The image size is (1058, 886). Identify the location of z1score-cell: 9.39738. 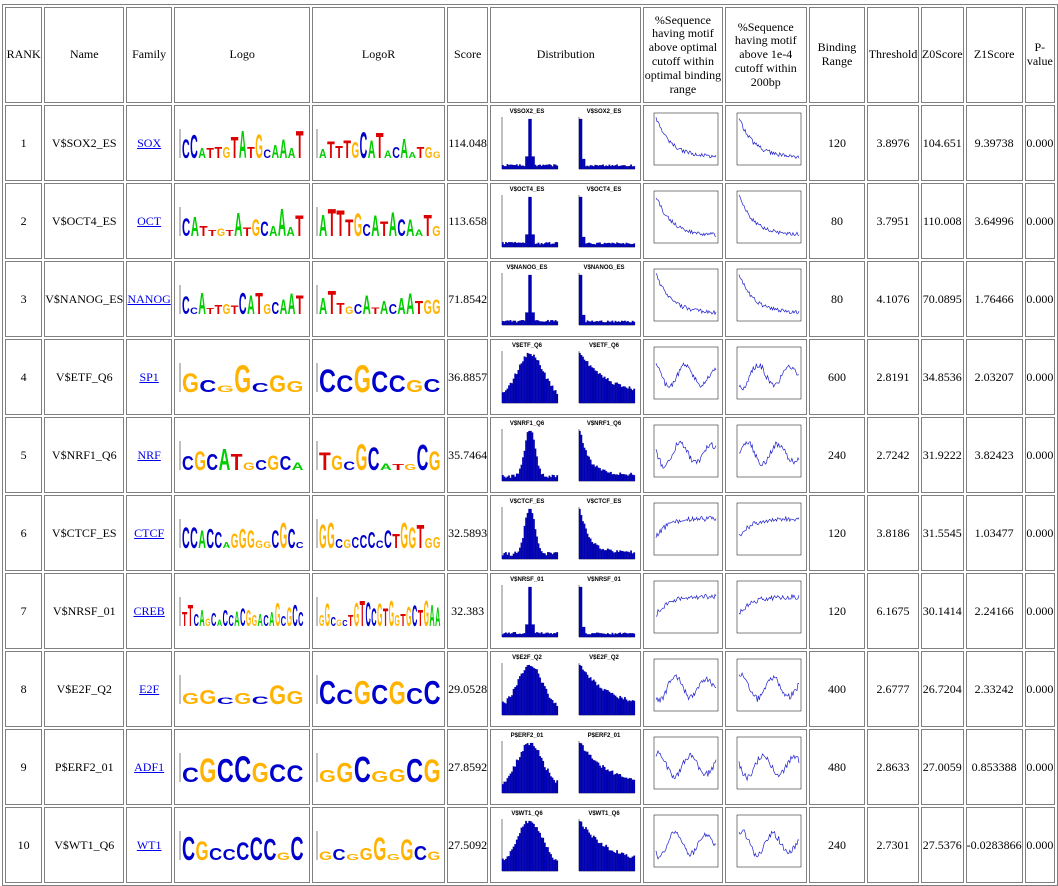
(994, 143).